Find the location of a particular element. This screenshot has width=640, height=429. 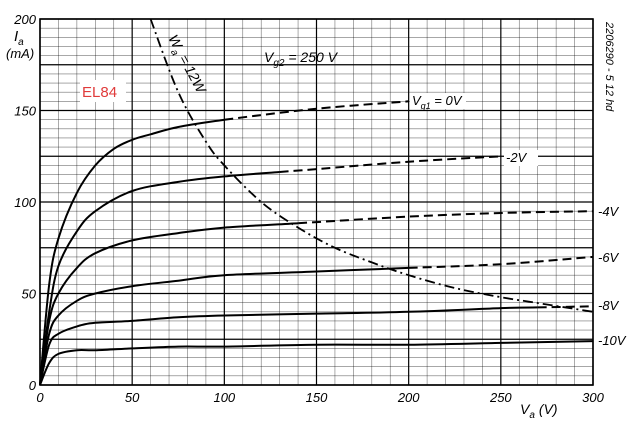

y-axis-label: Ia is located at coordinates (19, 38).